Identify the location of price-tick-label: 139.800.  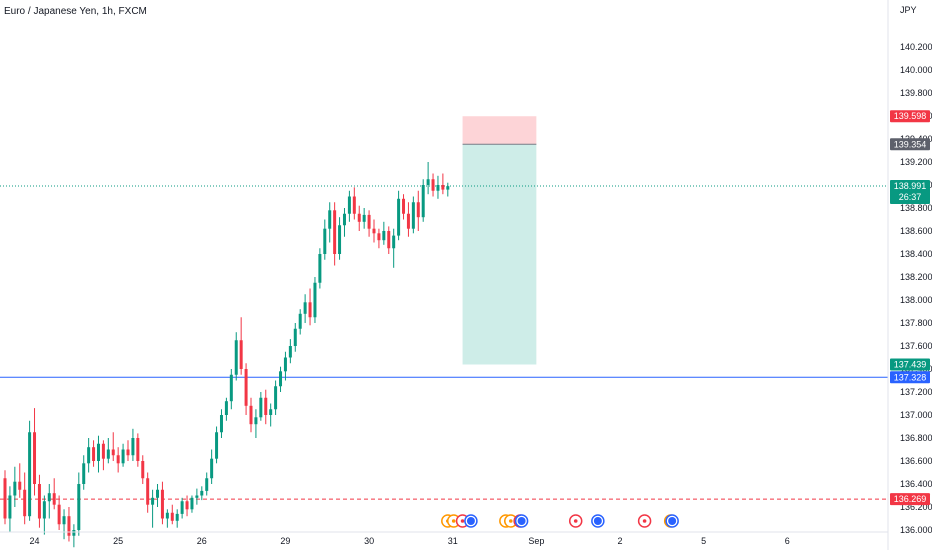
(916, 93).